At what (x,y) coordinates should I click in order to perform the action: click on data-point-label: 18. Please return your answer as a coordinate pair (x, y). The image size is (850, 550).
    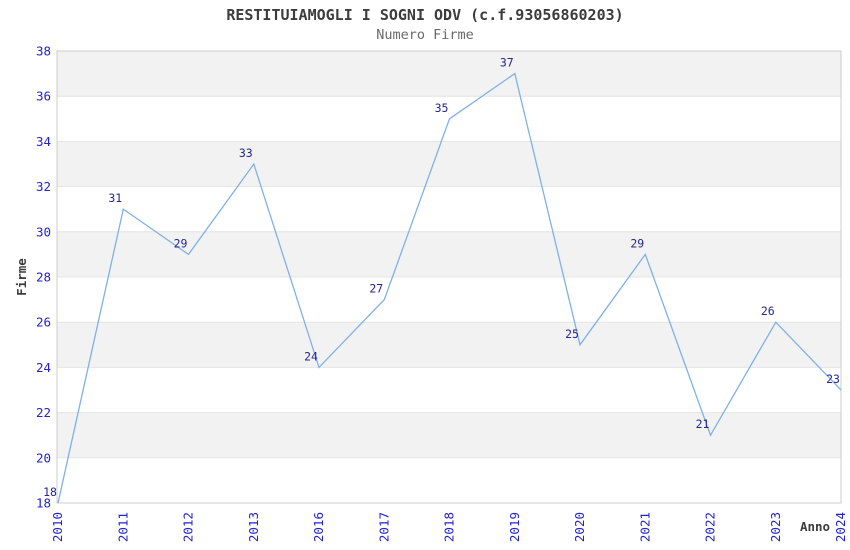
    Looking at the image, I should click on (50, 492).